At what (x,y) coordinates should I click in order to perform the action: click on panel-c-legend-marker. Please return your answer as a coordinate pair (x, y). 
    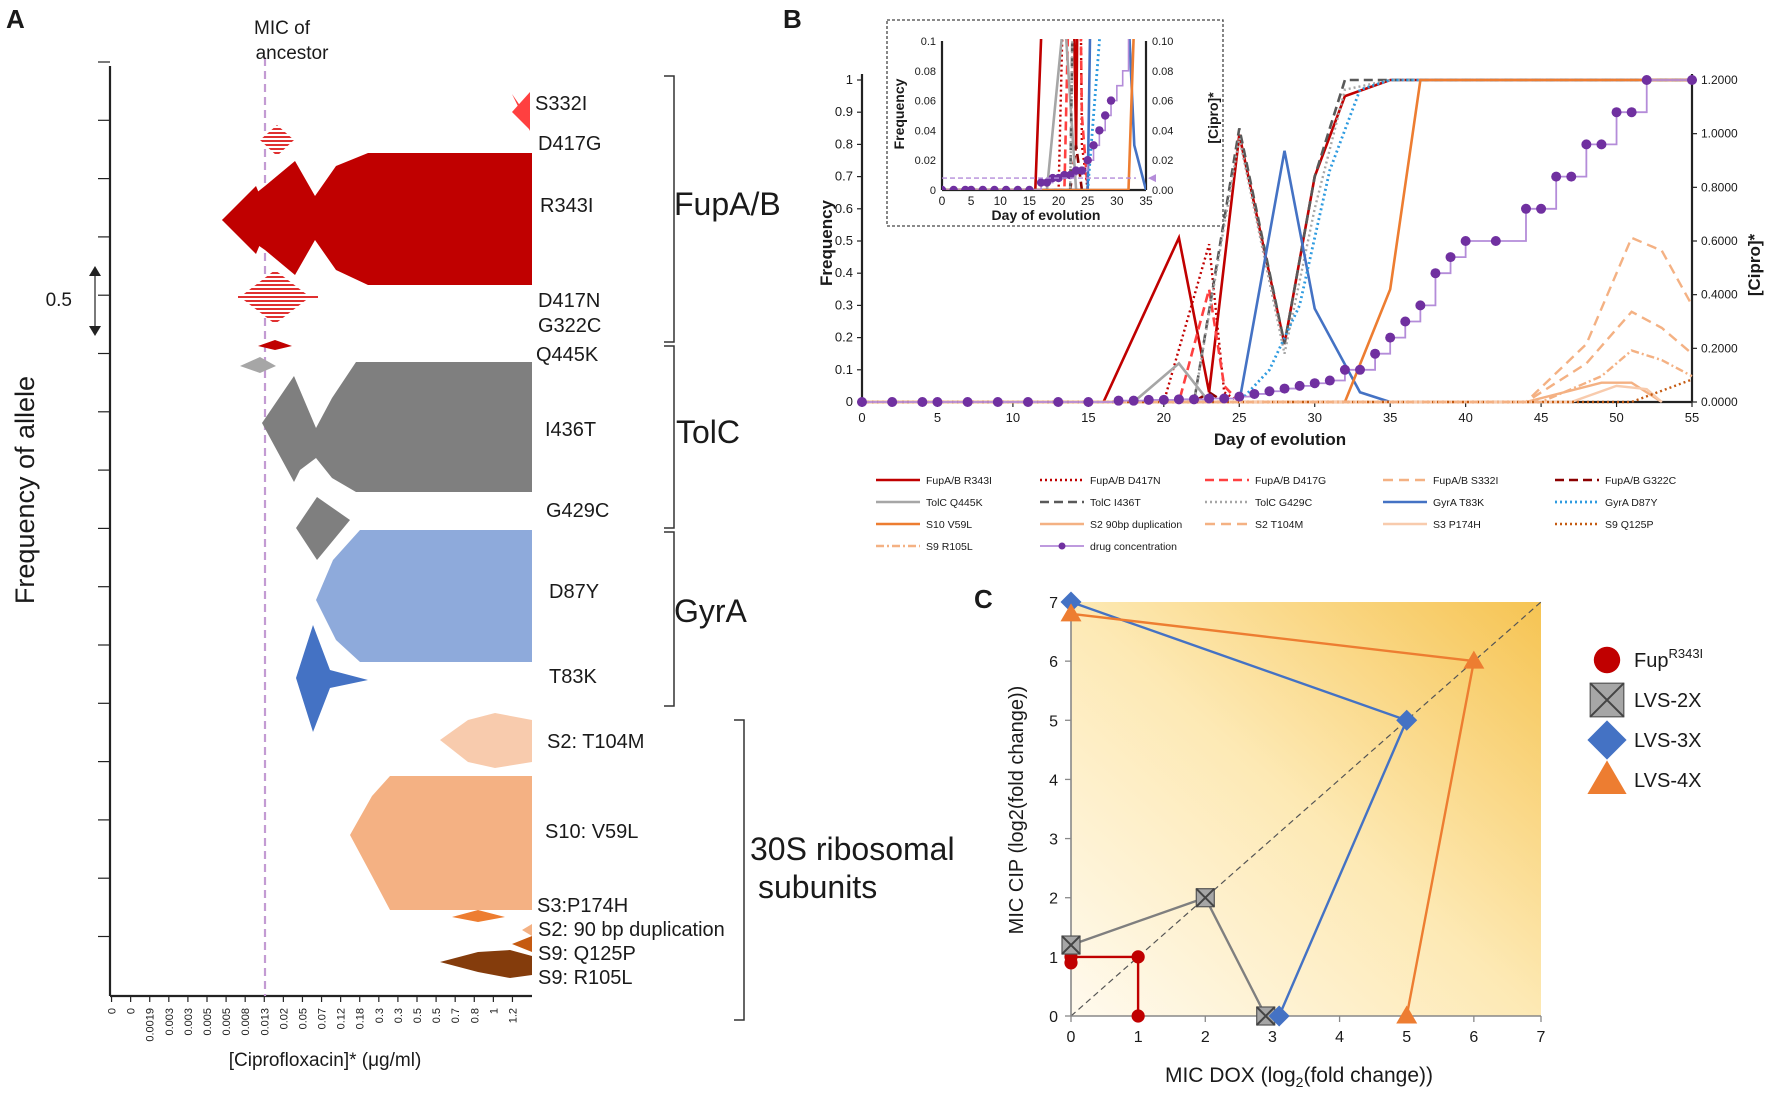
    Looking at the image, I should click on (1607, 740).